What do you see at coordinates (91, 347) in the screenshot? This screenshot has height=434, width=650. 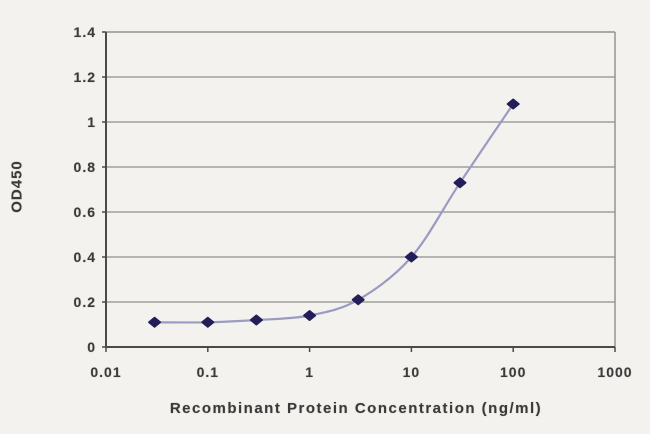 I see `y-tick-label: 0` at bounding box center [91, 347].